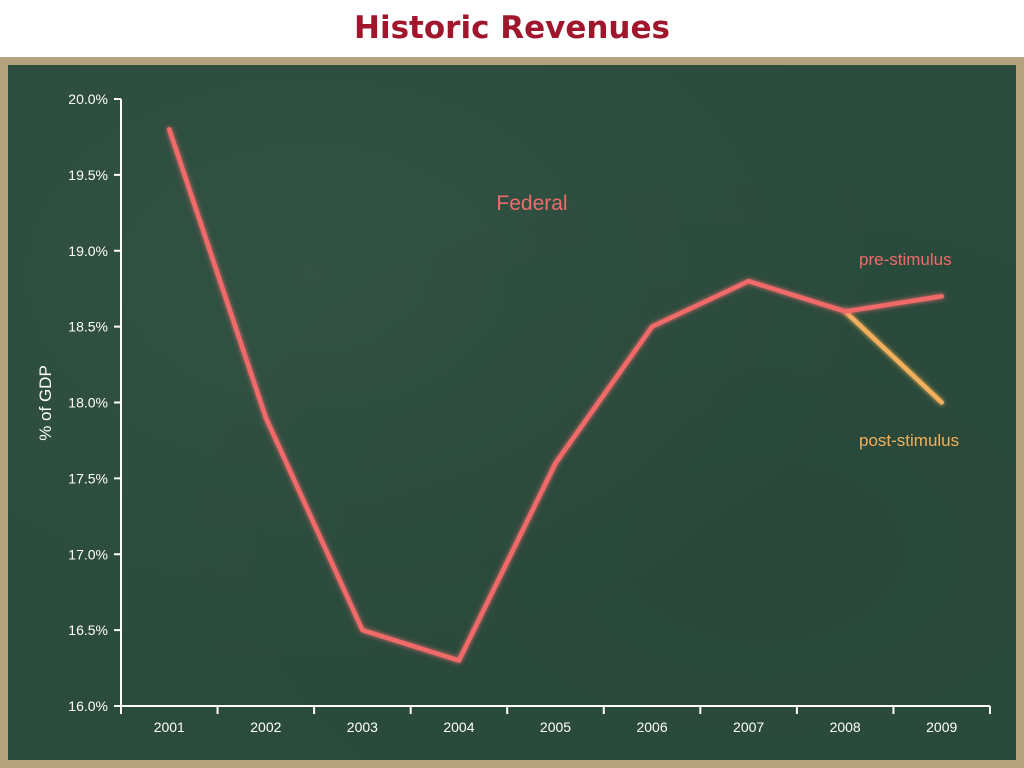  I want to click on x-tick-label: 2001, so click(169, 727).